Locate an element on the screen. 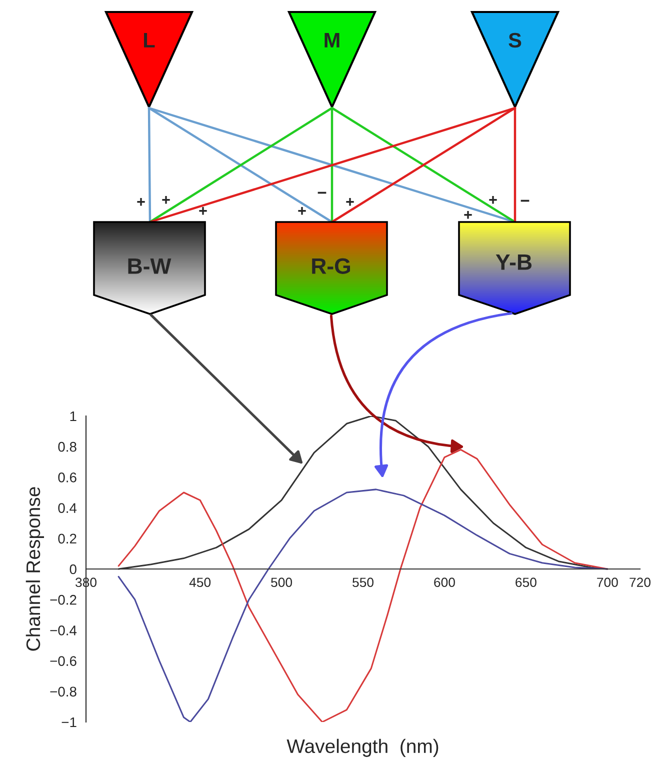  text: S is located at coordinates (515, 40).